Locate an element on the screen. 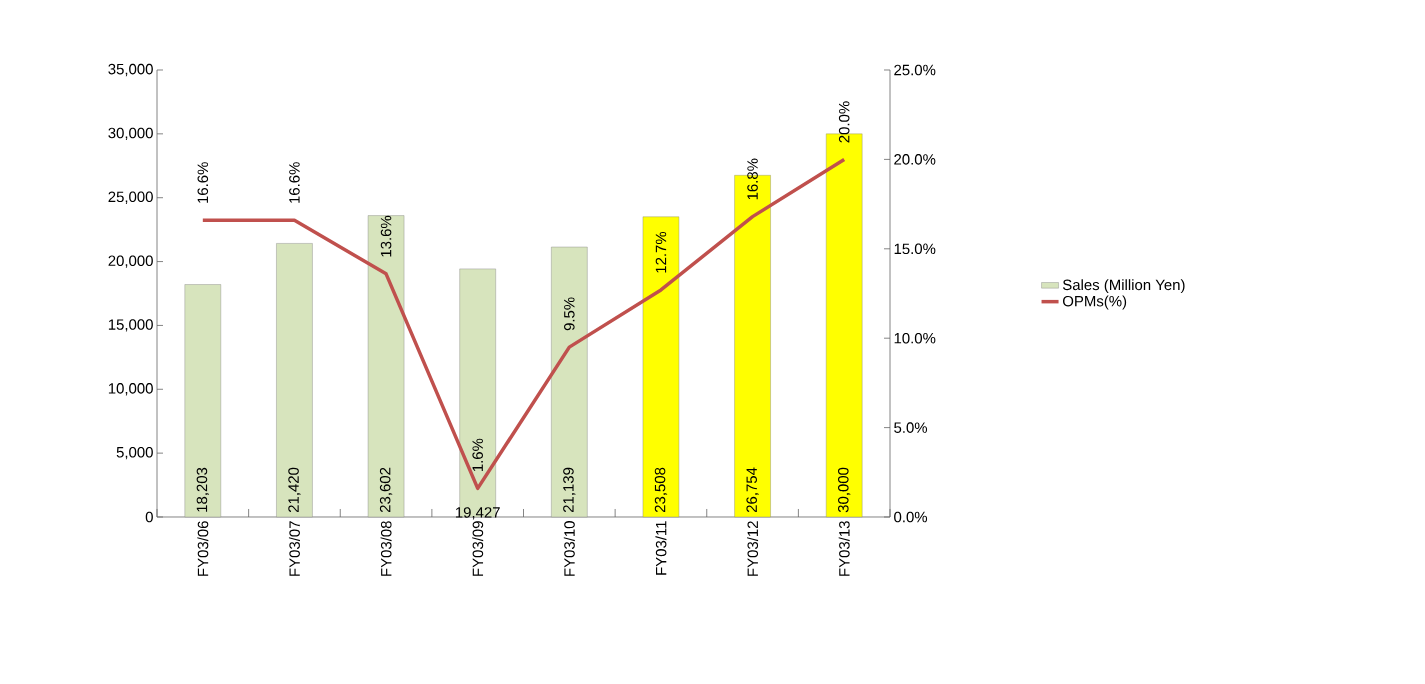  x-tick-label: FY03/12 is located at coordinates (753, 548).